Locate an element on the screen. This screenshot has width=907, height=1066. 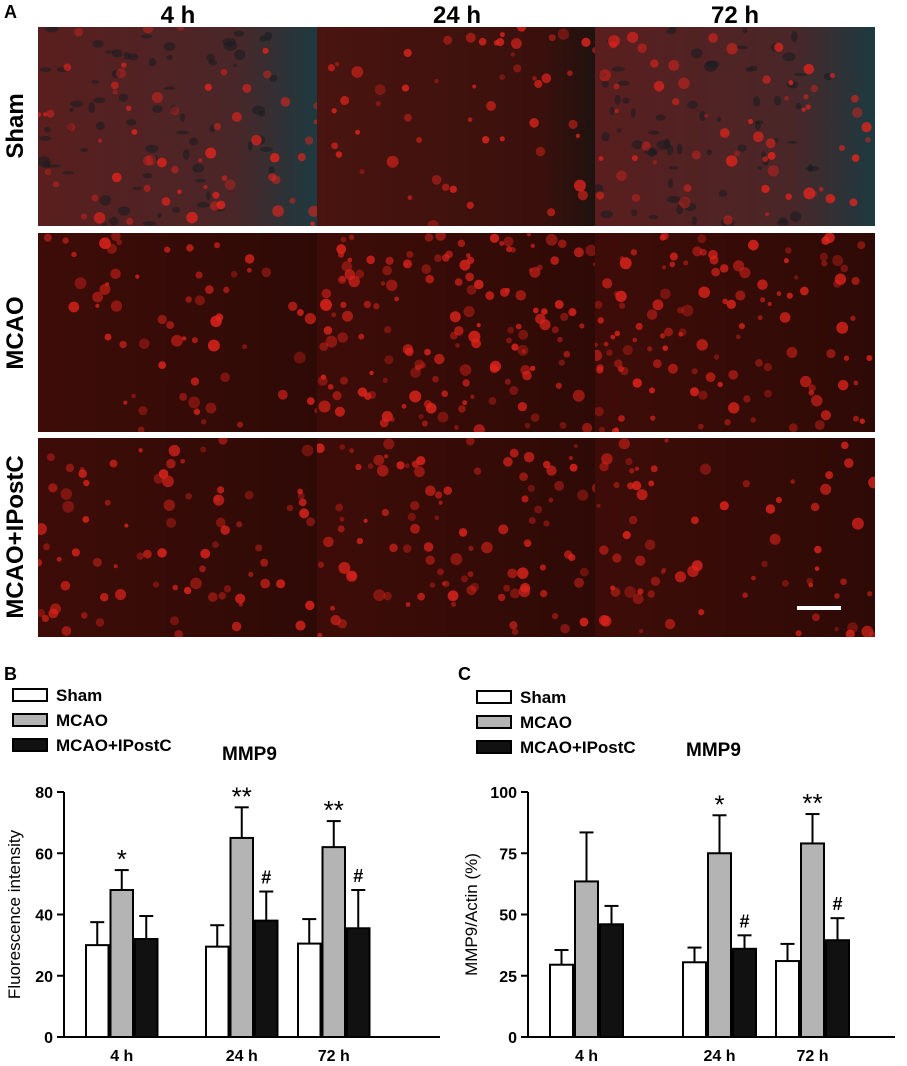
chart-c: 0 25 50 75 100 MMP9/Actin (%) 4 h * #24 h ** #72 h is located at coordinates (681, 922).